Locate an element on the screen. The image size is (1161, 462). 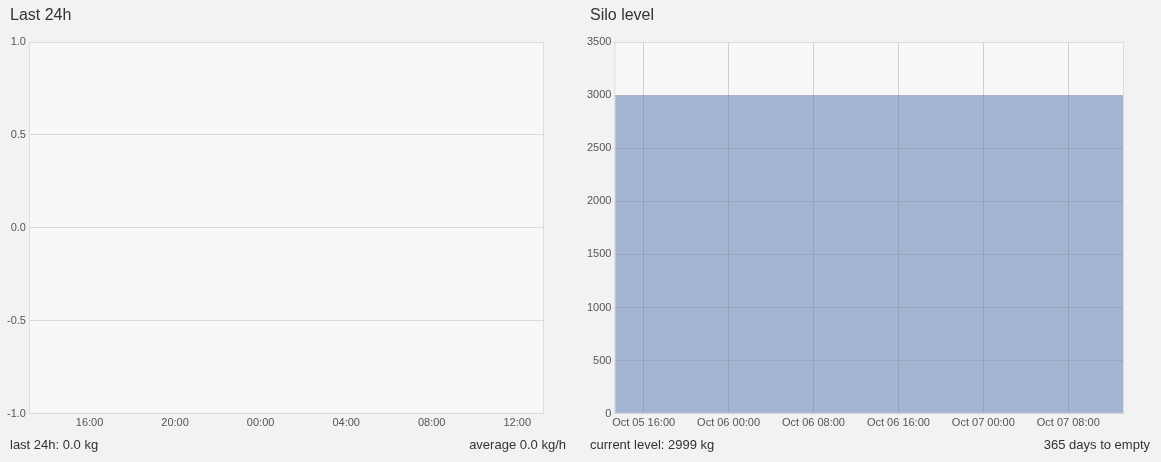
x-tick-label: Oct 06 16:00 is located at coordinates (898, 422).